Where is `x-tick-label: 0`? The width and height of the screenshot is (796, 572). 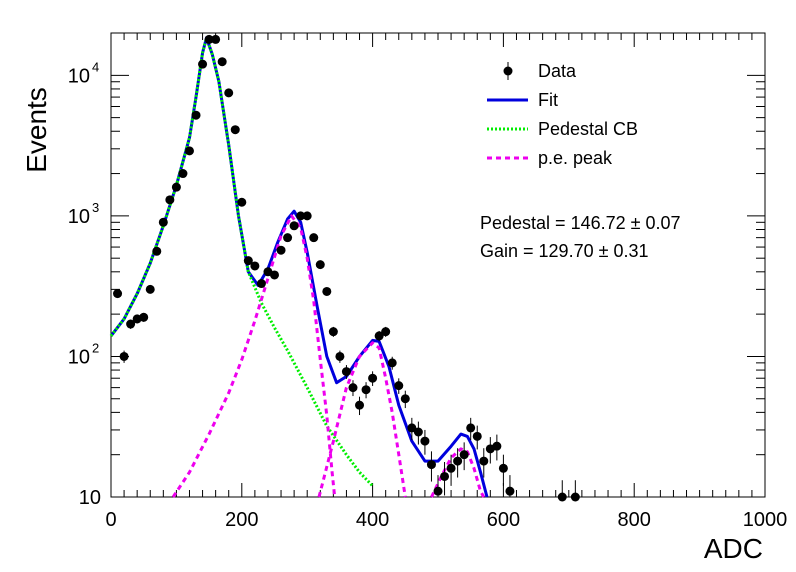
x-tick-label: 0 is located at coordinates (110, 520).